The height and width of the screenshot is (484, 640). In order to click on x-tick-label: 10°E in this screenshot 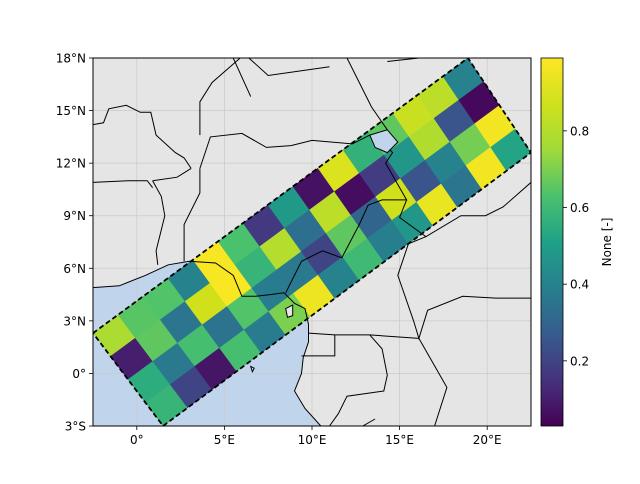, I will do `click(312, 440)`.